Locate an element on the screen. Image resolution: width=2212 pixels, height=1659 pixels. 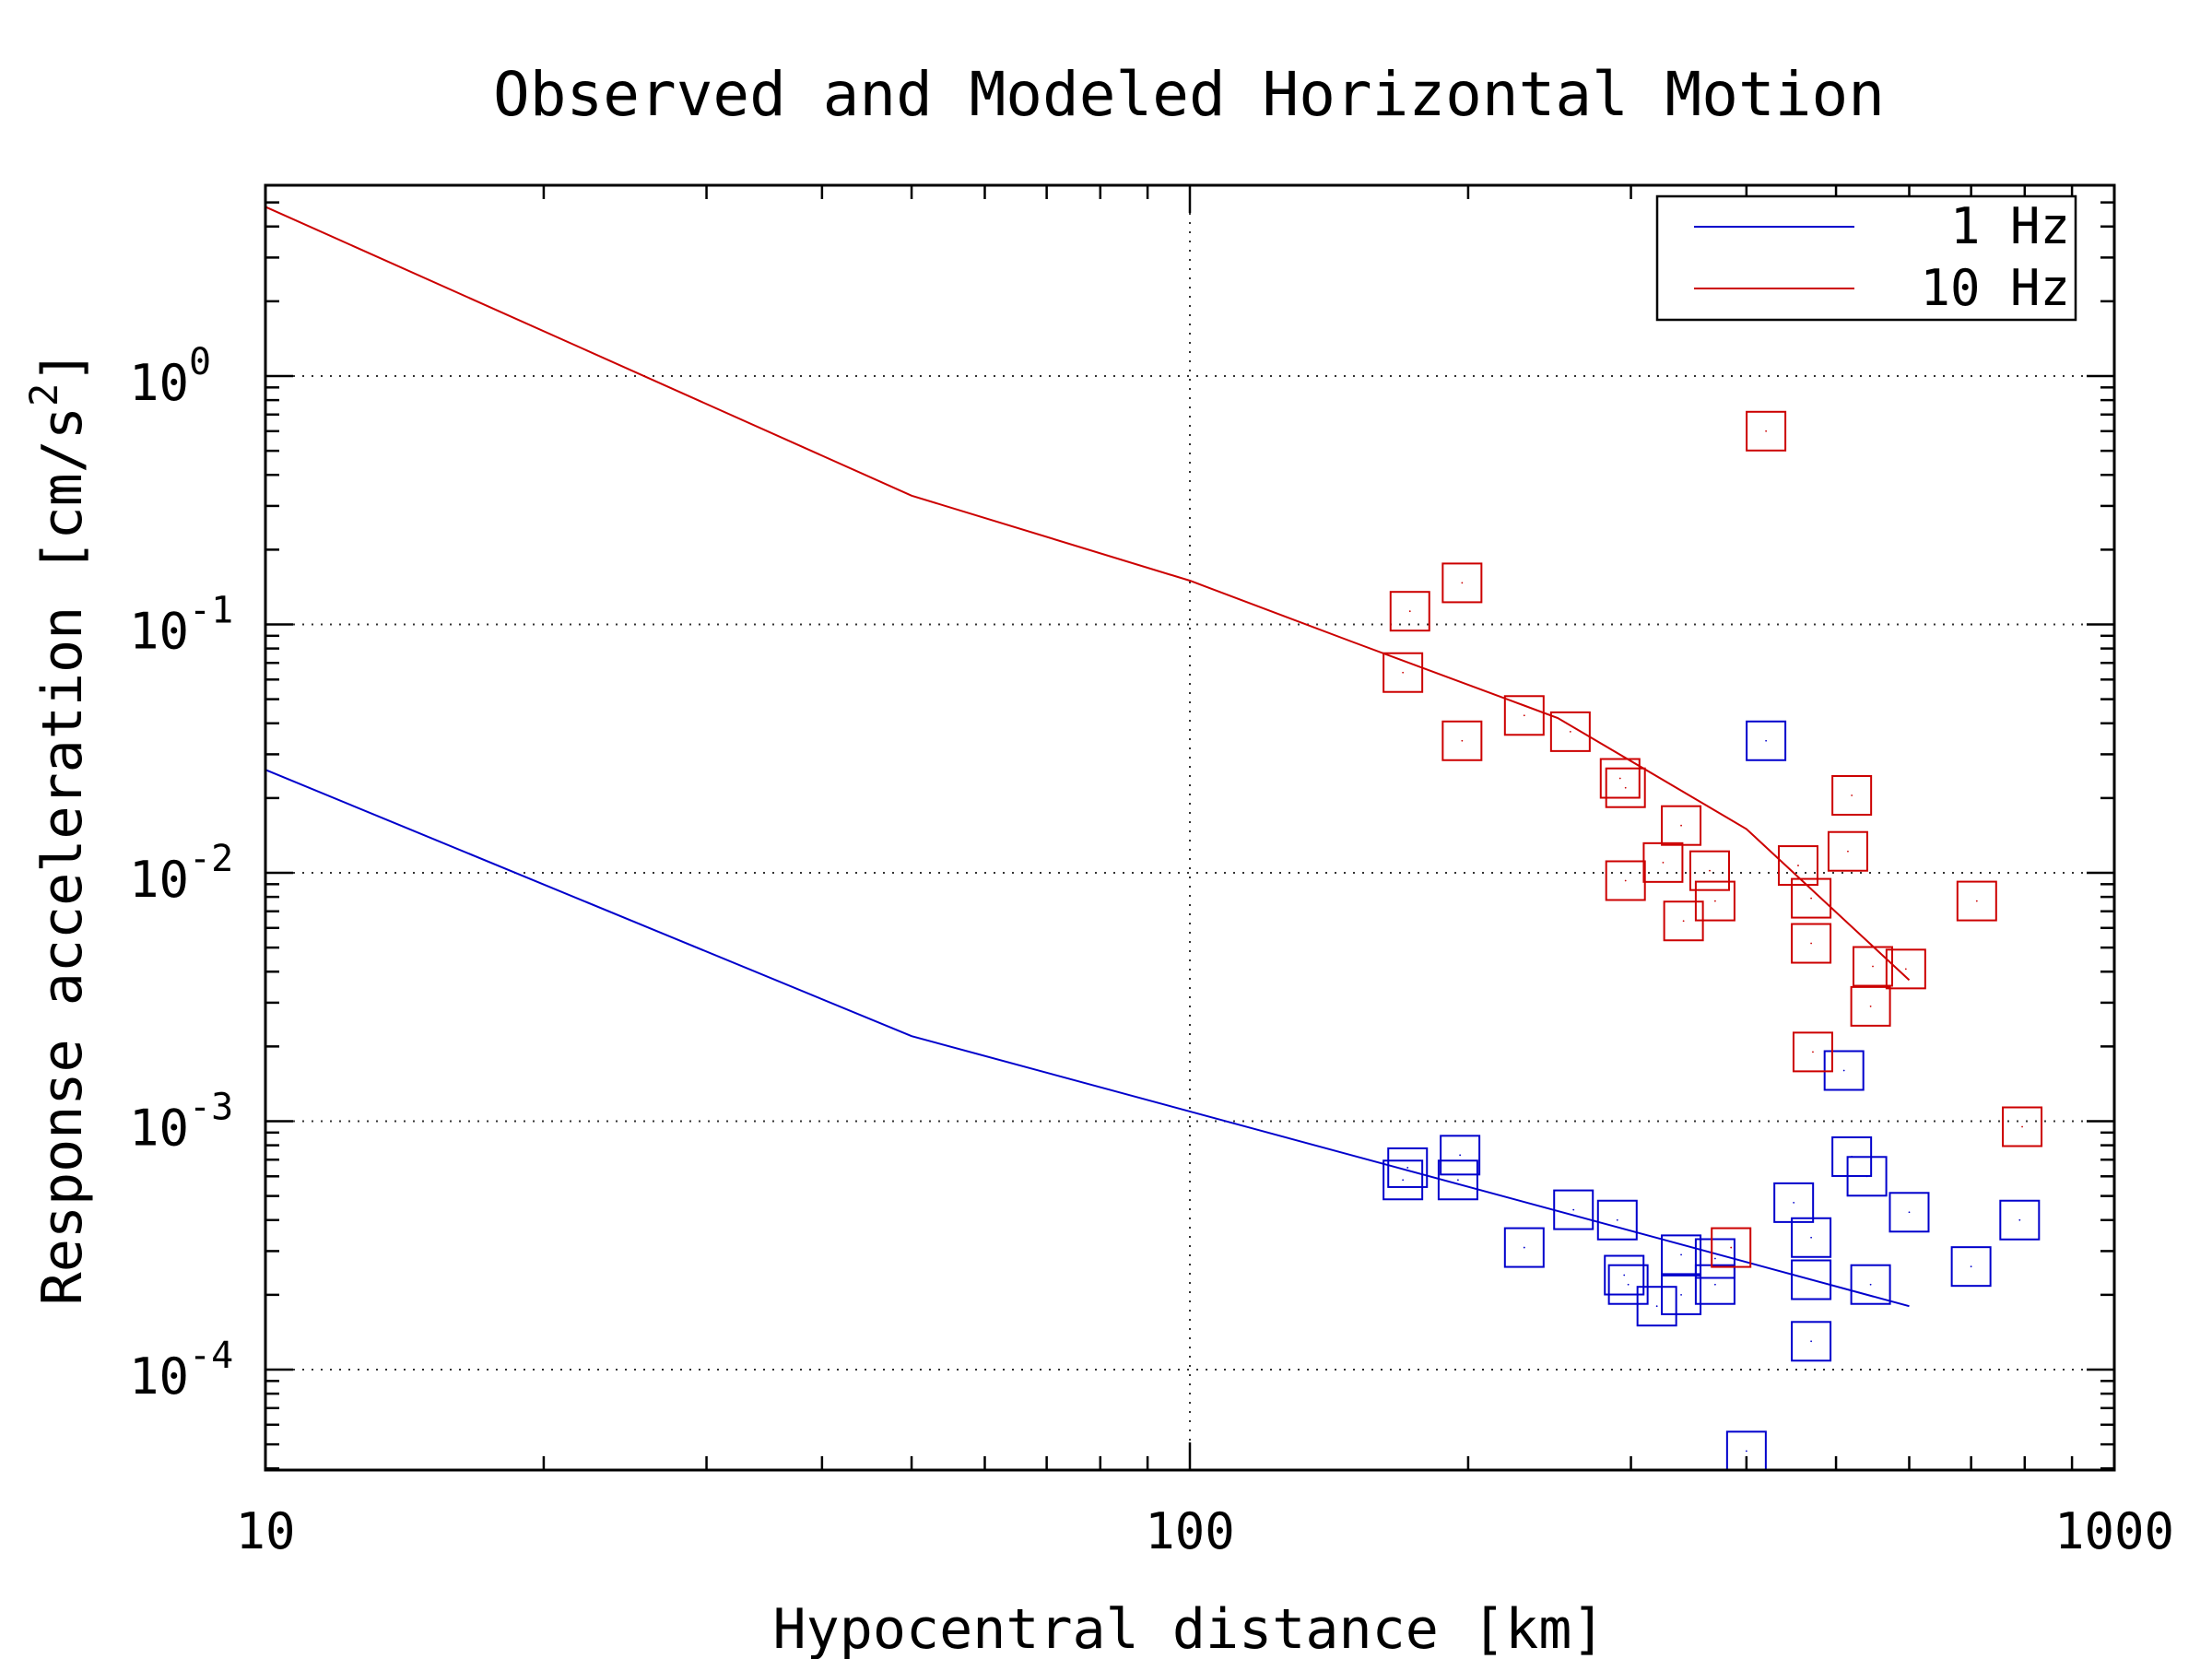
y-tick-label: 10⁻¹ is located at coordinates (181, 625).